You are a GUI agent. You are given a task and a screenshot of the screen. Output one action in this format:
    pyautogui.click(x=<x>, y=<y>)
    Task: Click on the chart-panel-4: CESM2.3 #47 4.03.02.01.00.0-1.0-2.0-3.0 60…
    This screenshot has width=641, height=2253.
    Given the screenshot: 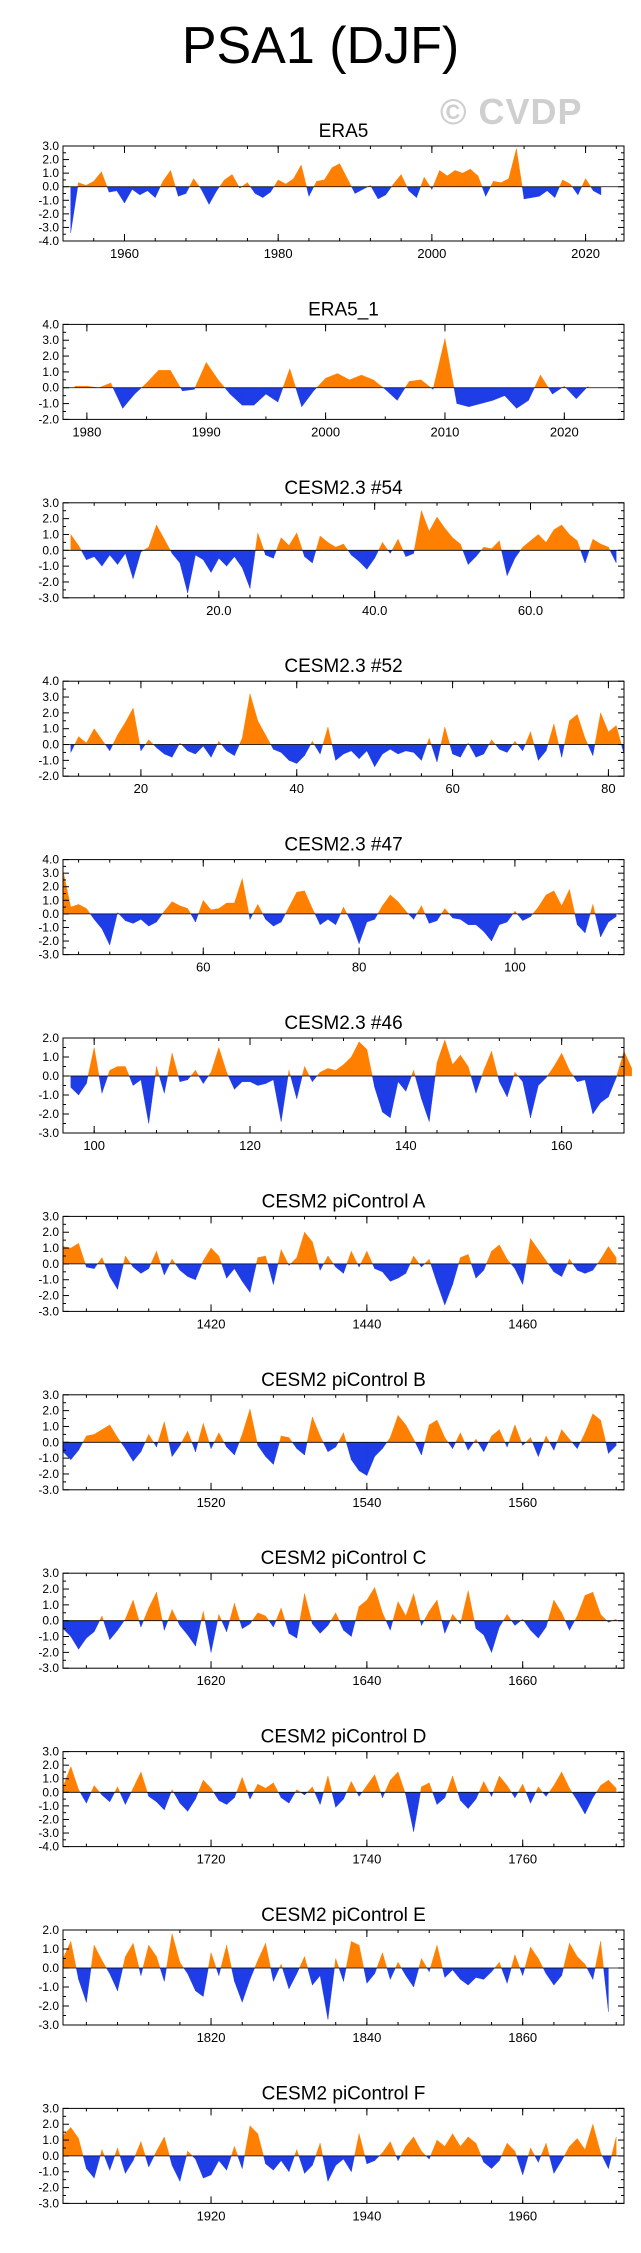 What is the action you would take?
    pyautogui.click(x=331, y=905)
    